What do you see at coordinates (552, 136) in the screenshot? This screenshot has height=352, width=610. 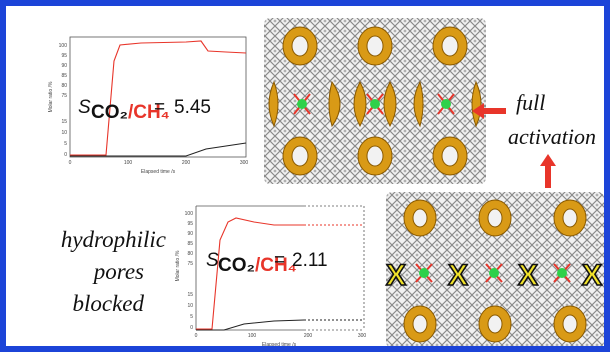 I see `full-activation-line2: activation` at bounding box center [552, 136].